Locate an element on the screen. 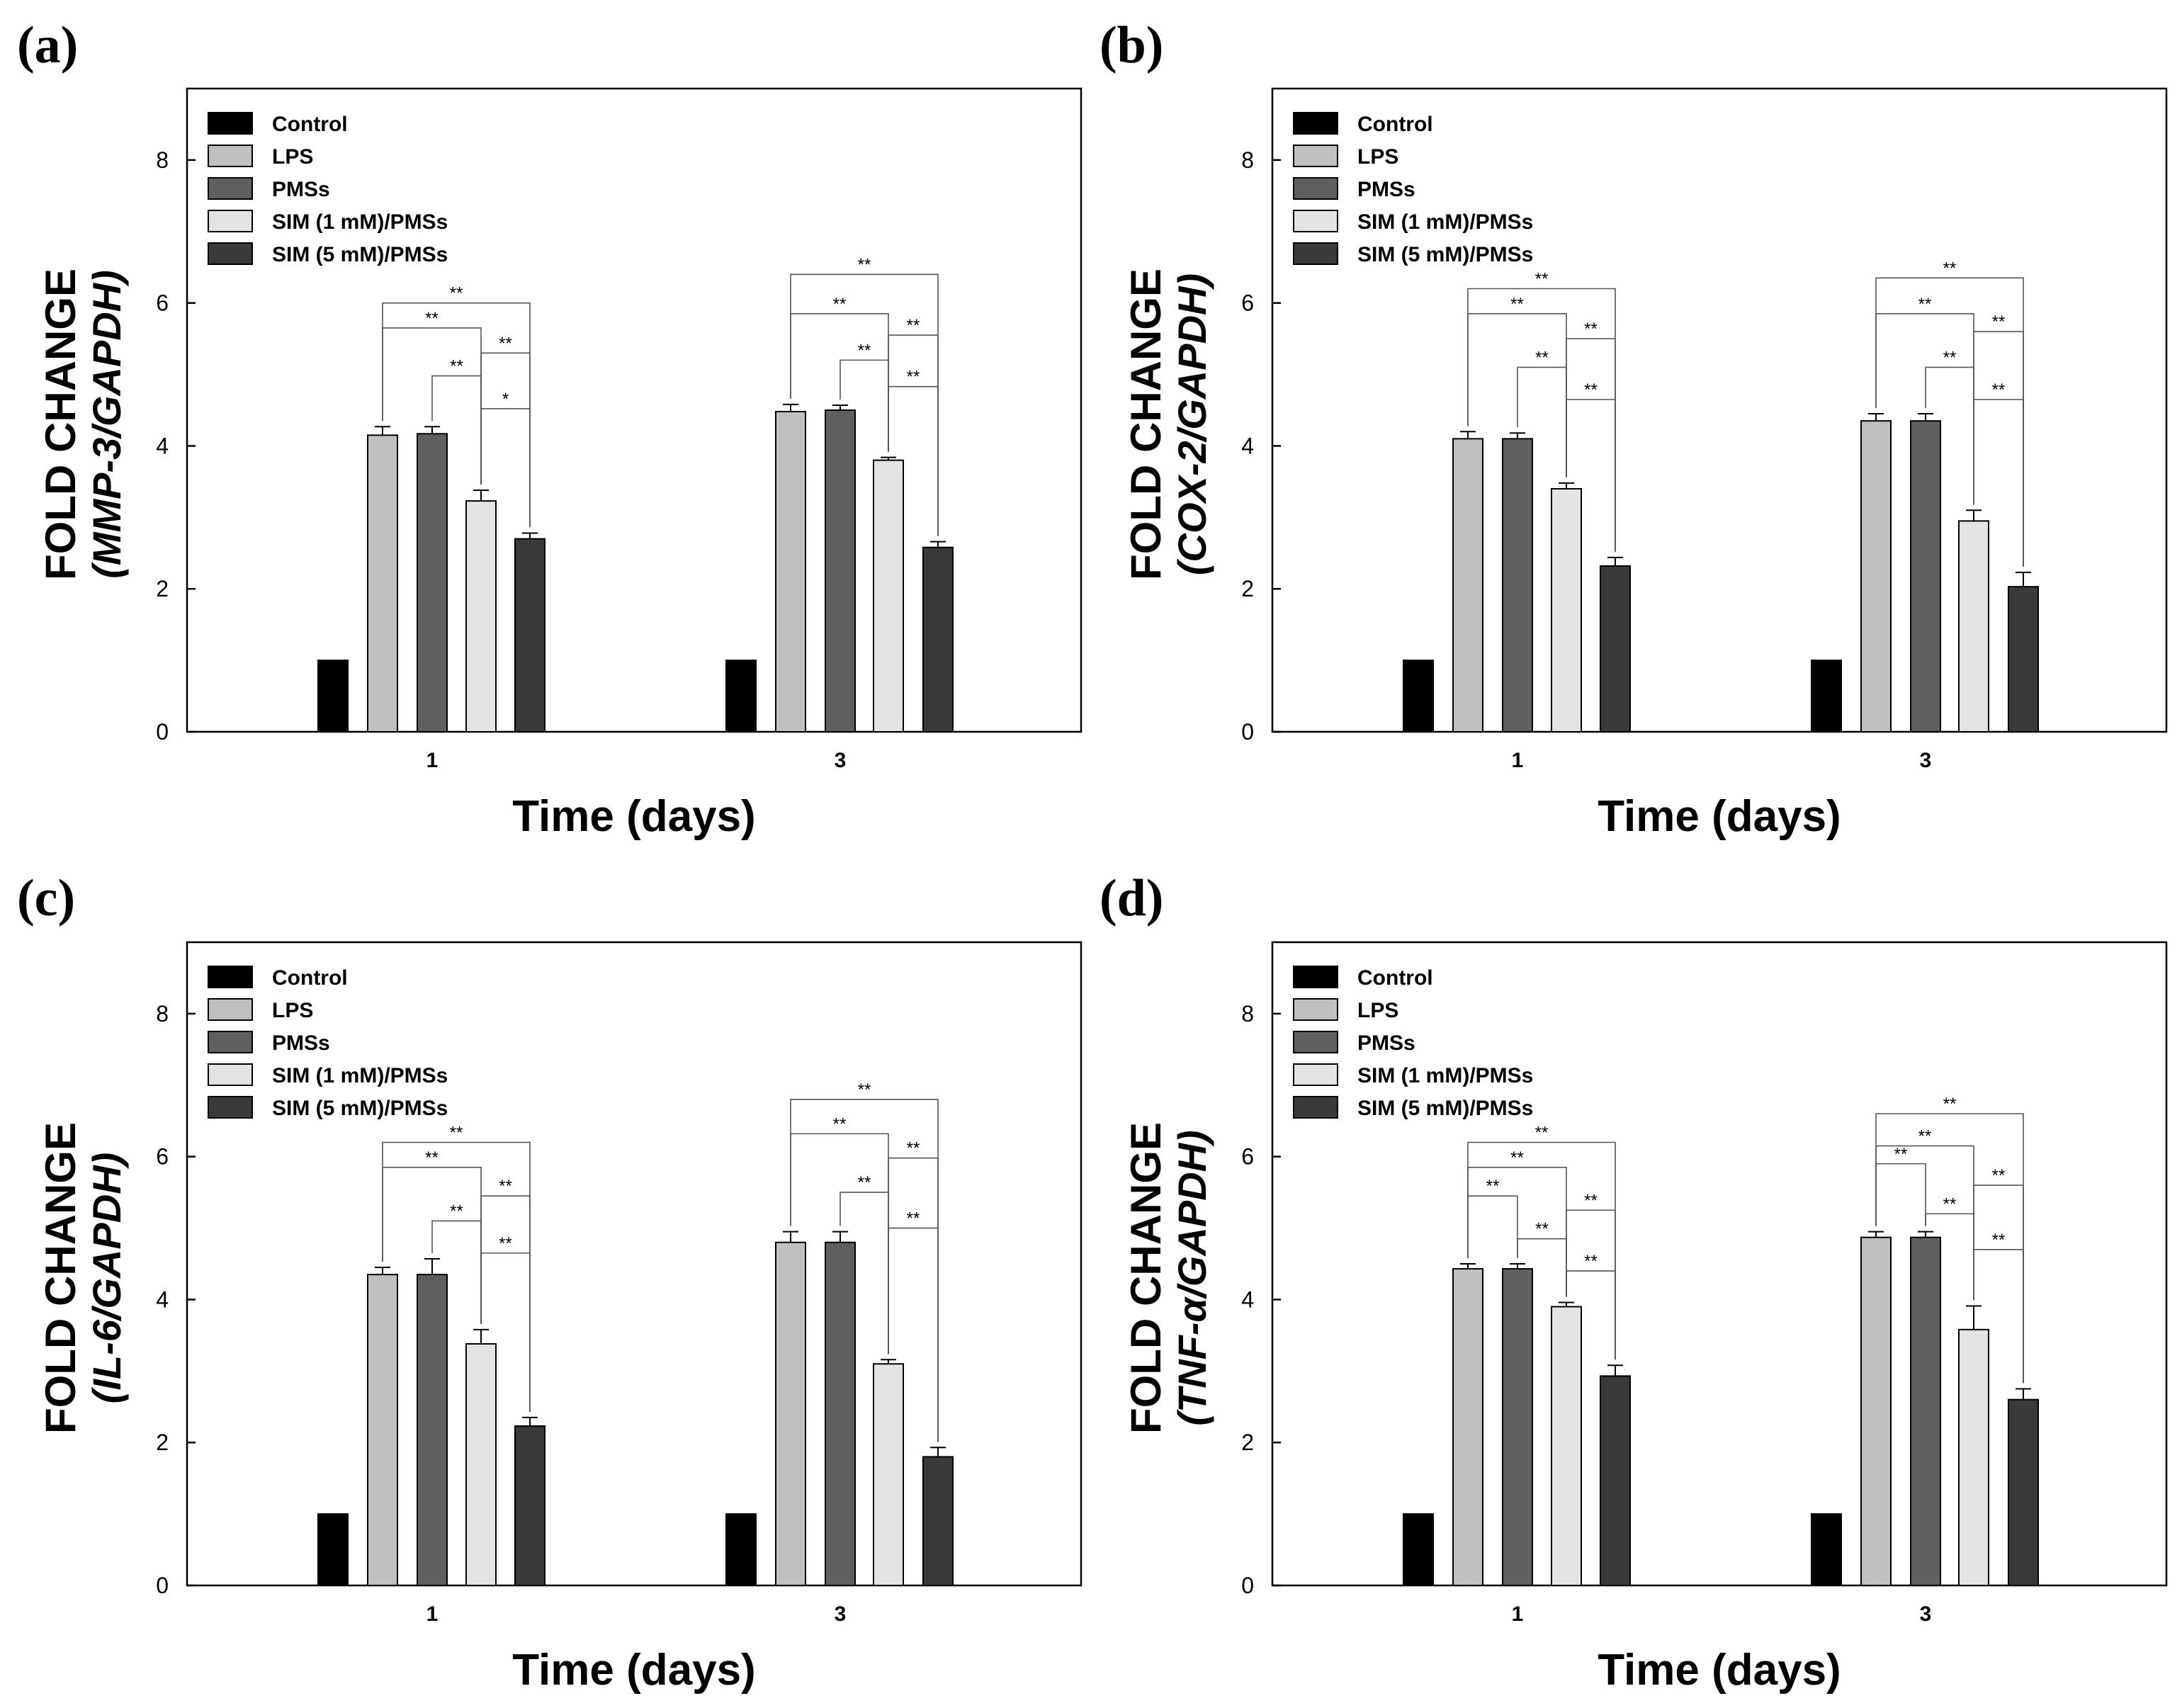  panel-label-d: (d) is located at coordinates (1132, 898).